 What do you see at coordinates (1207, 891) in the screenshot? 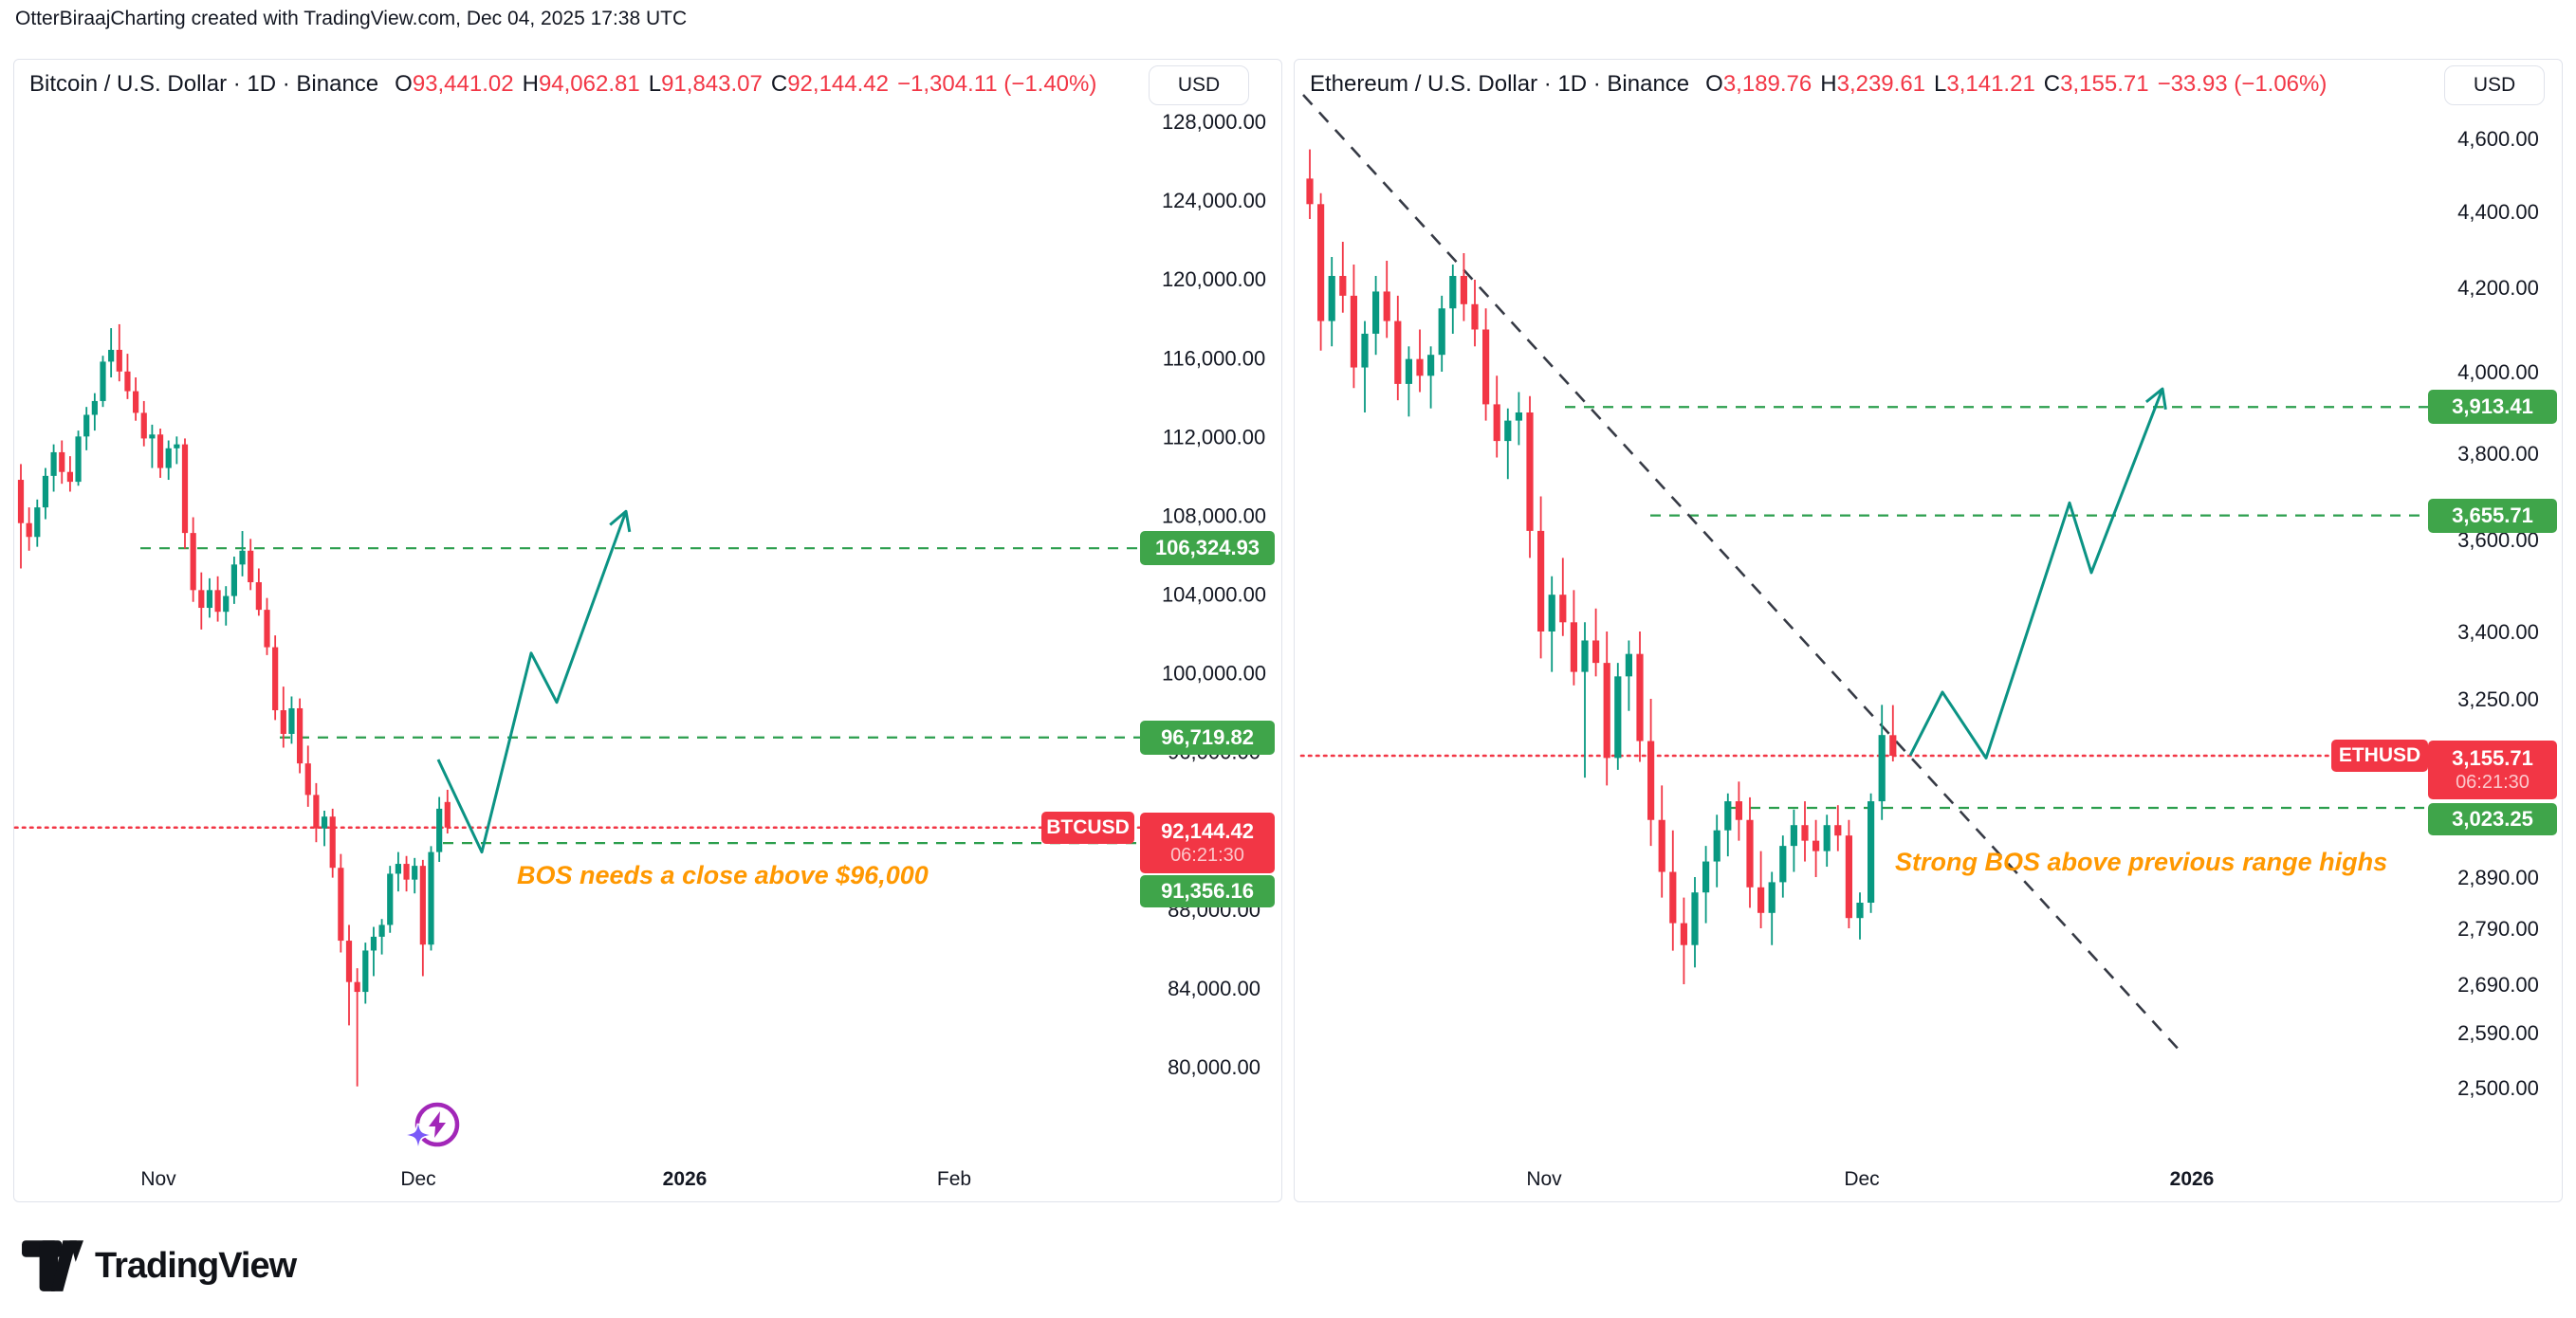
I see `btc-level-badge-91356: 91,356.16` at bounding box center [1207, 891].